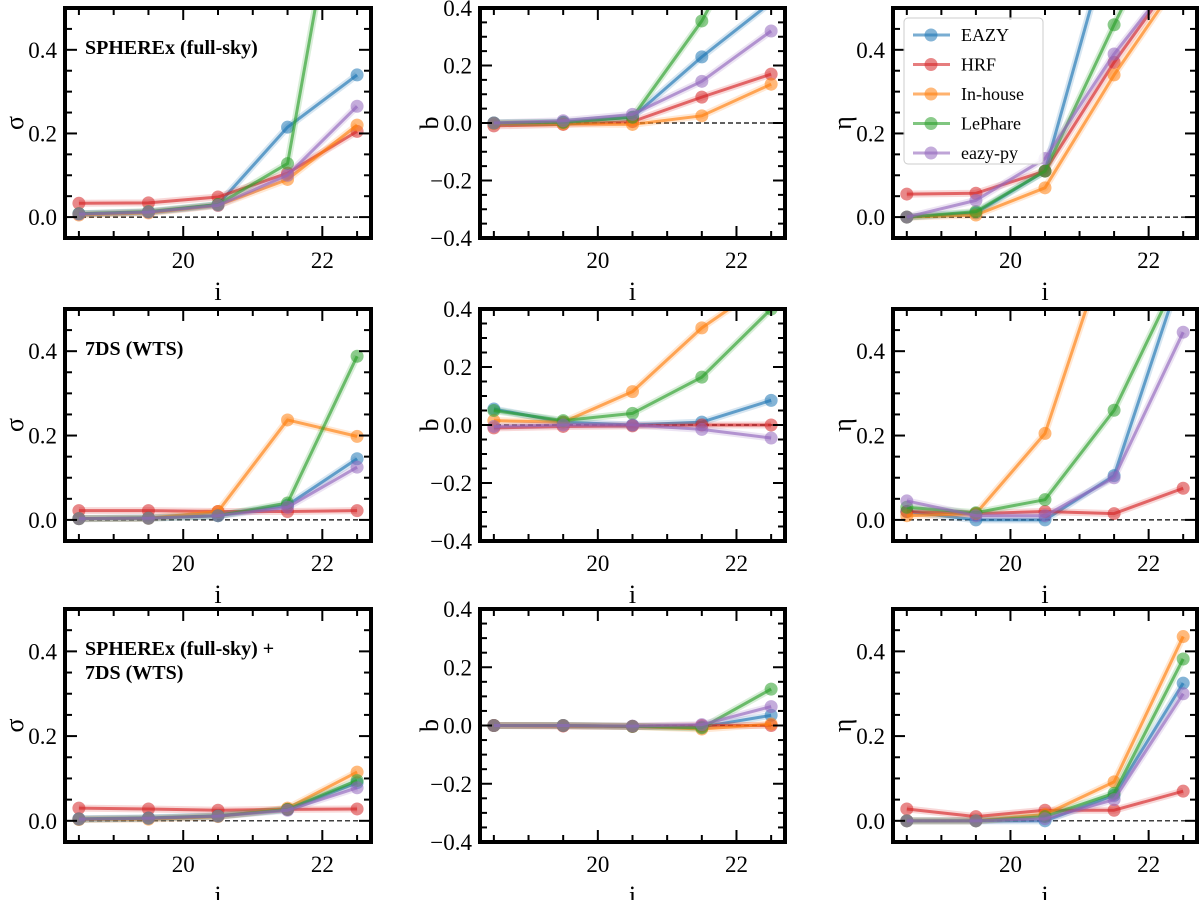 This screenshot has height=900, width=1200. I want to click on legend-marker-hrf, so click(931, 64).